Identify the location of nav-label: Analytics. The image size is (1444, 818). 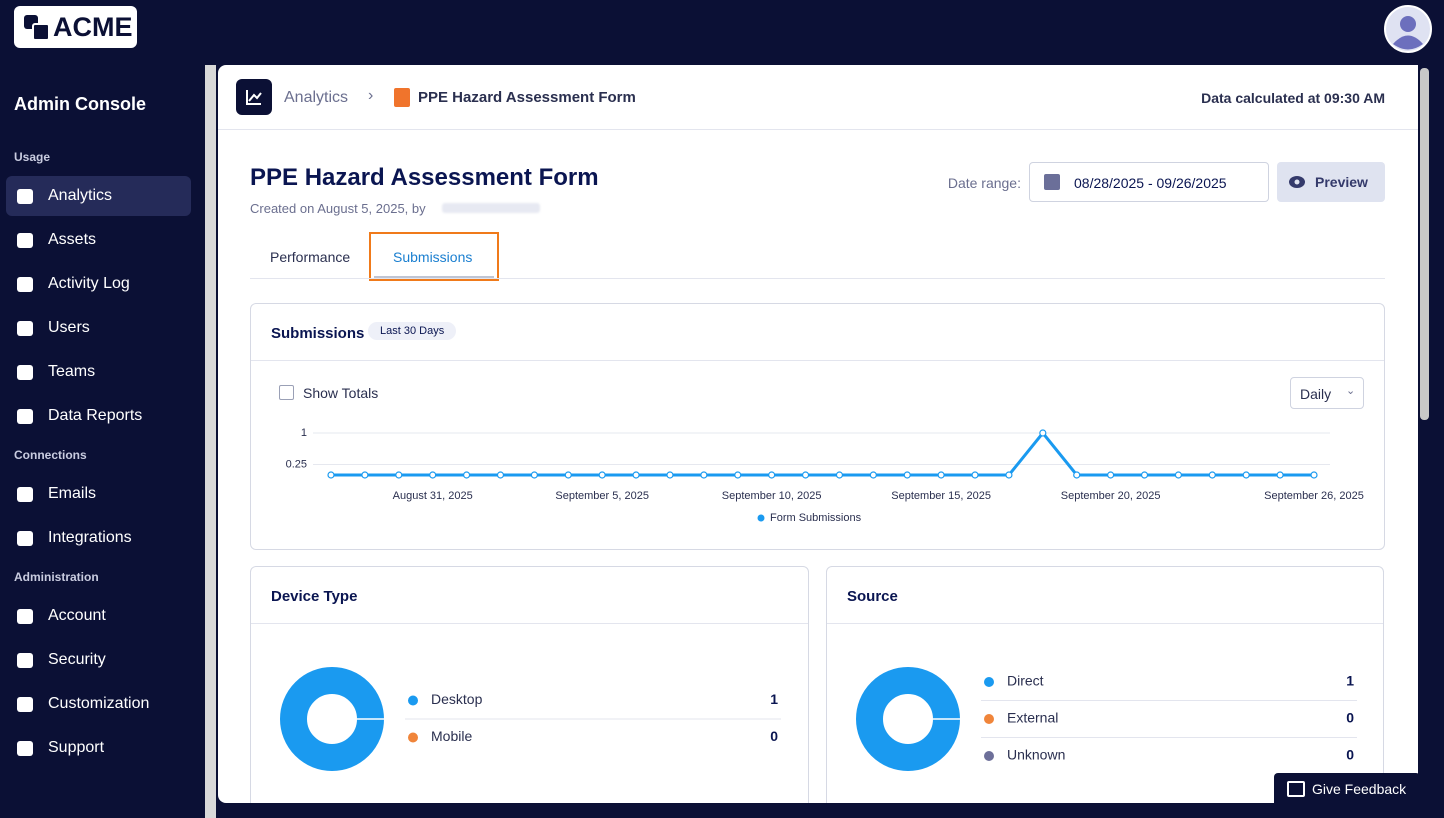
(80, 195).